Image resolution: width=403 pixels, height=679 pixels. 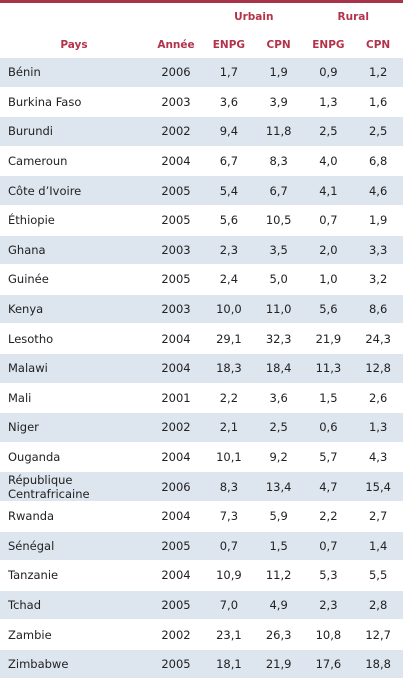 I want to click on cell-rural-enpg: 21,9, so click(x=328, y=338).